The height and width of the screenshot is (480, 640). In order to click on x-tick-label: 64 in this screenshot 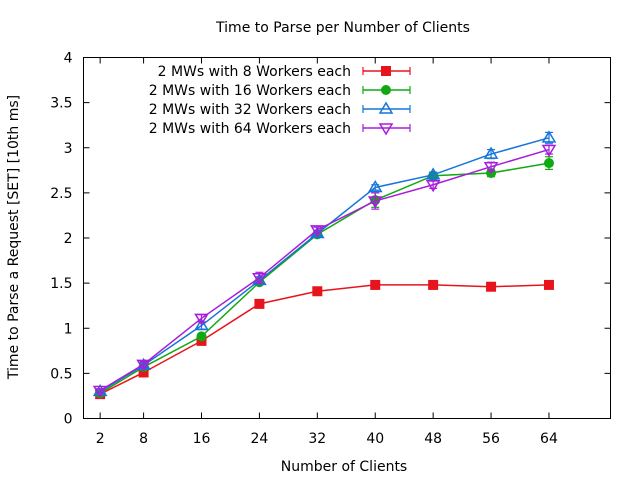, I will do `click(549, 439)`.